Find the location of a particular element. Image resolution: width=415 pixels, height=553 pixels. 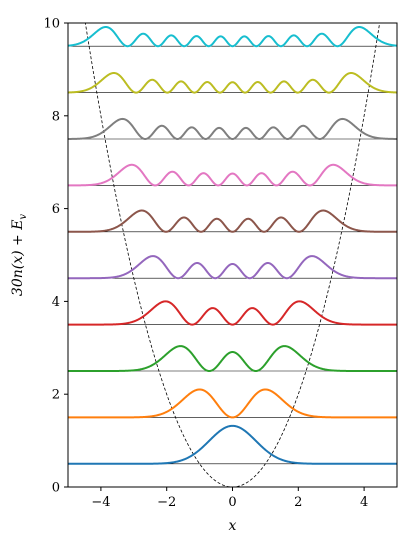

density-series-n3 is located at coordinates (232, 313).